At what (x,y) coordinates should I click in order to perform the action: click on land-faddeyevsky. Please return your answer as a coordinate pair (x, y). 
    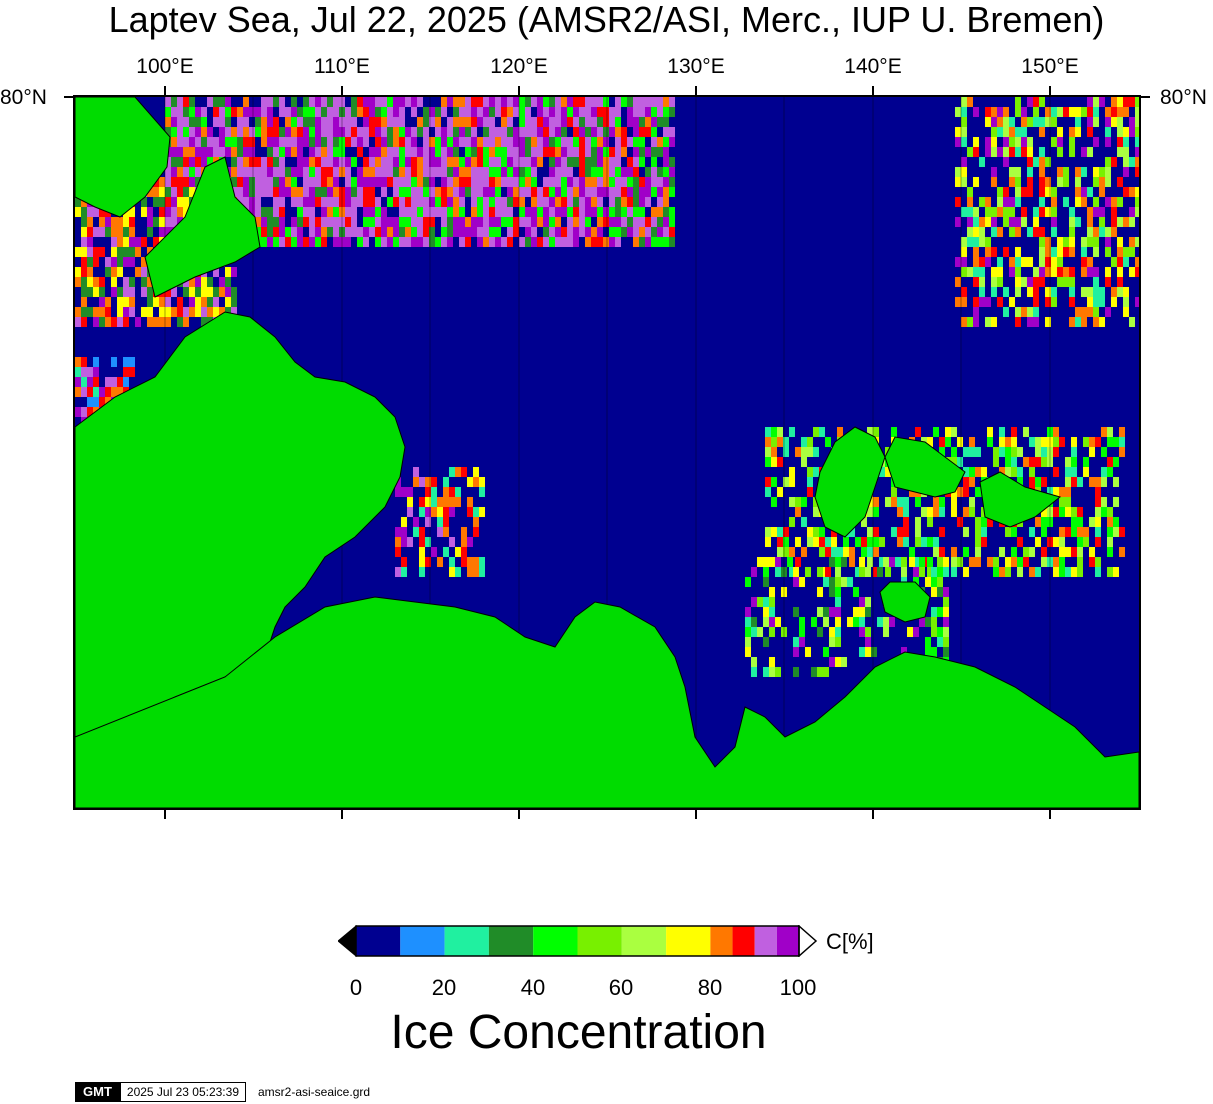
    Looking at the image, I should click on (925, 467).